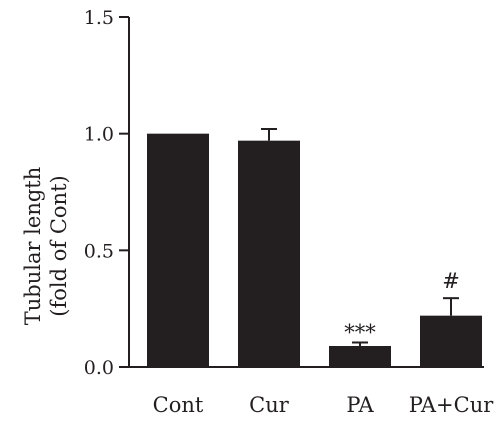 The height and width of the screenshot is (421, 500). Describe the element at coordinates (178, 405) in the screenshot. I see `x-tick-label-cont: Cont` at that location.